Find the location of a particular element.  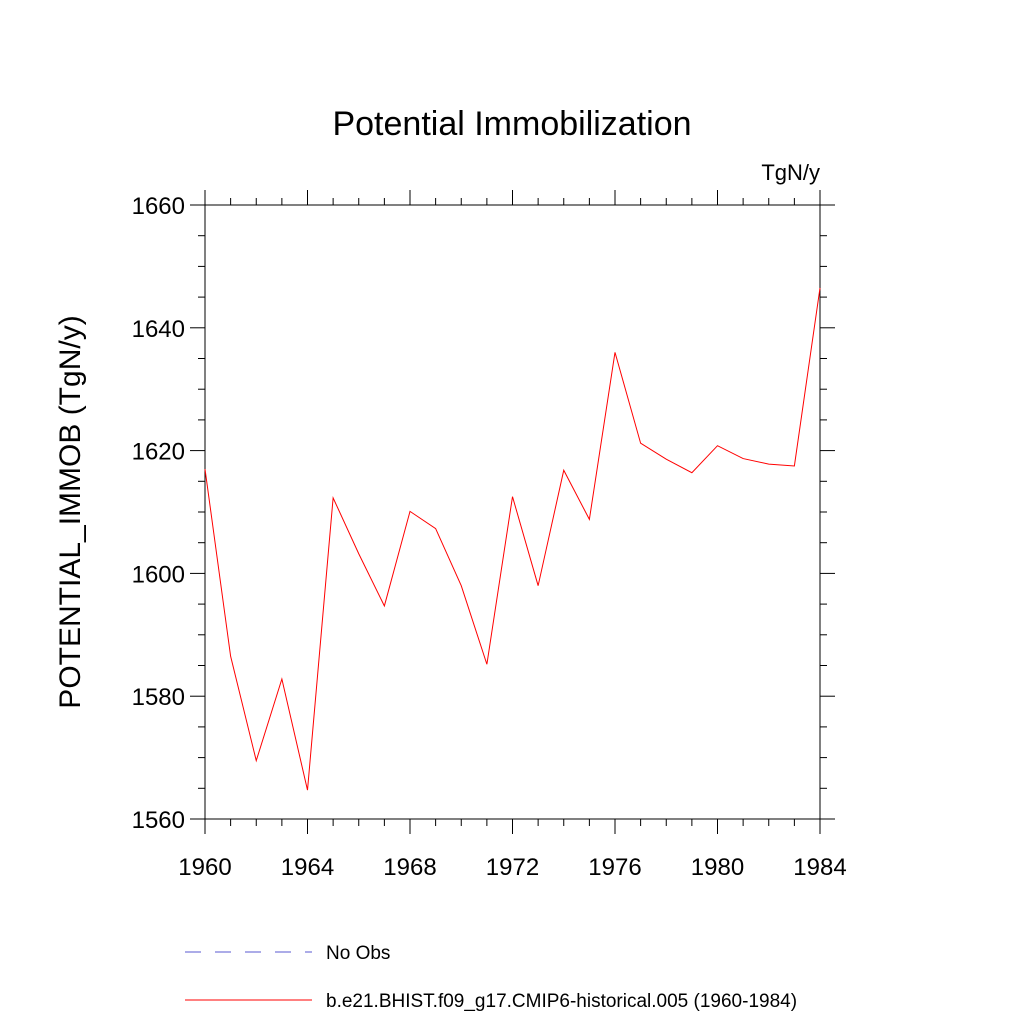

x-tick-label: 1960 is located at coordinates (204, 867).